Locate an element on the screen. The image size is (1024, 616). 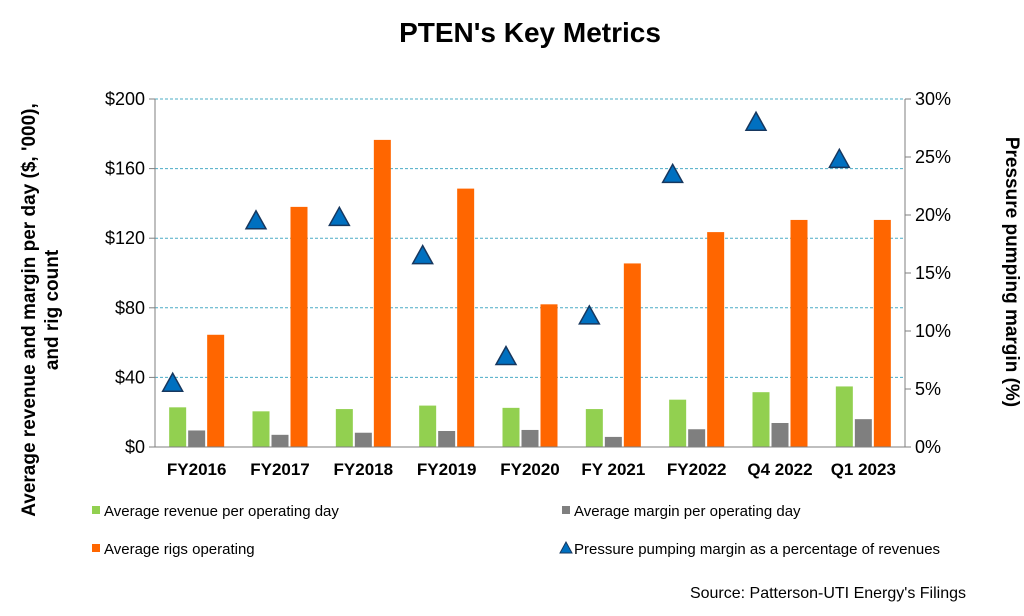
category-label: FY2017 is located at coordinates (280, 469).